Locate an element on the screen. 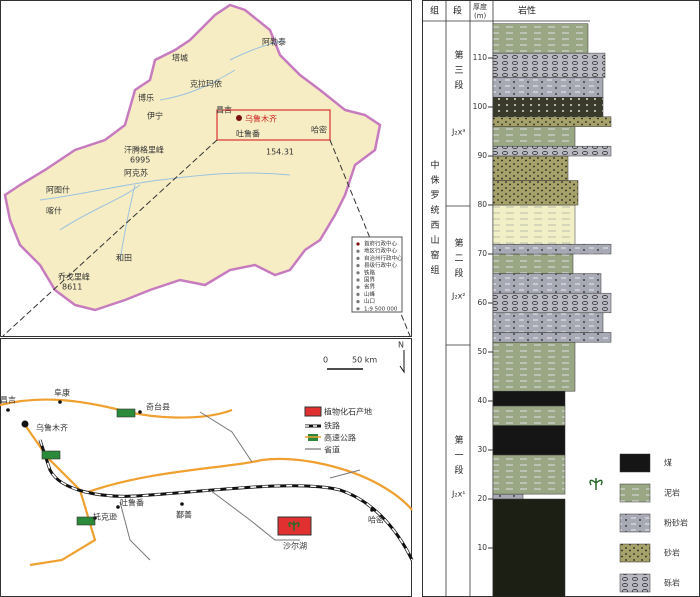 The width and height of the screenshot is (700, 597). depth-label: 60 is located at coordinates (482, 302).